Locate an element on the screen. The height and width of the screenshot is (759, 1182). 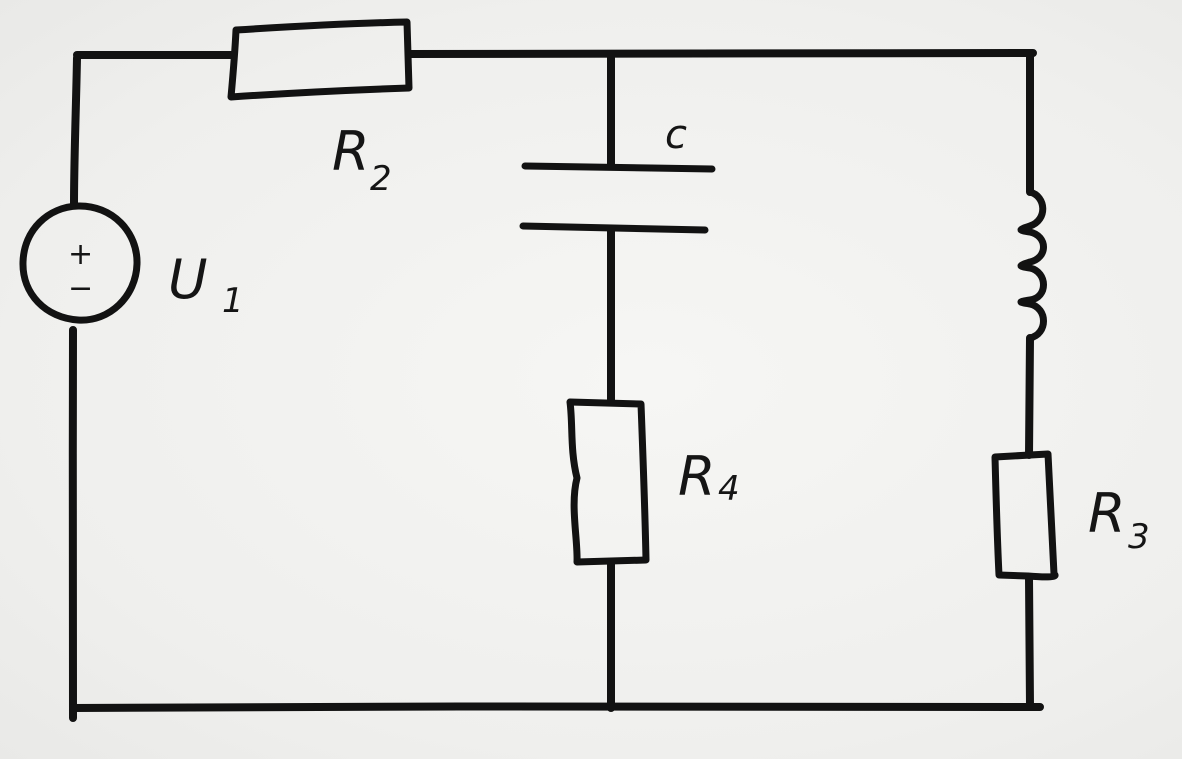
voltage-source-circle is located at coordinates (80, 263).